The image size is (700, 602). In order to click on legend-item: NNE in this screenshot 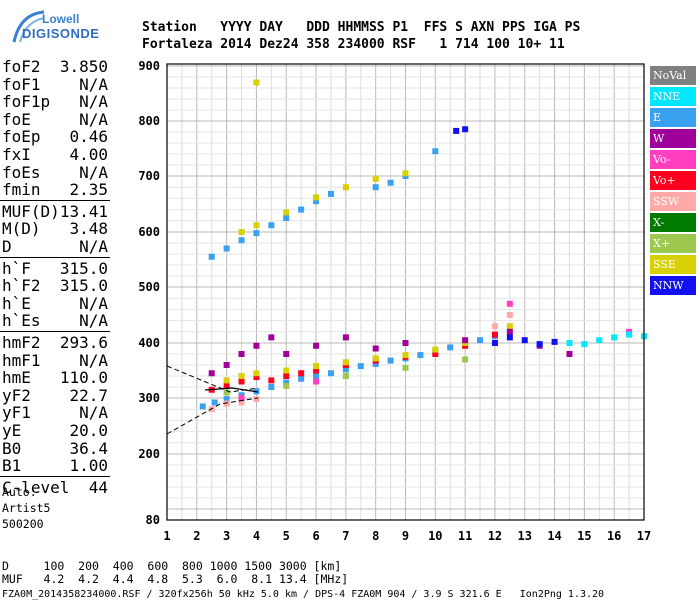, I will do `click(673, 96)`.